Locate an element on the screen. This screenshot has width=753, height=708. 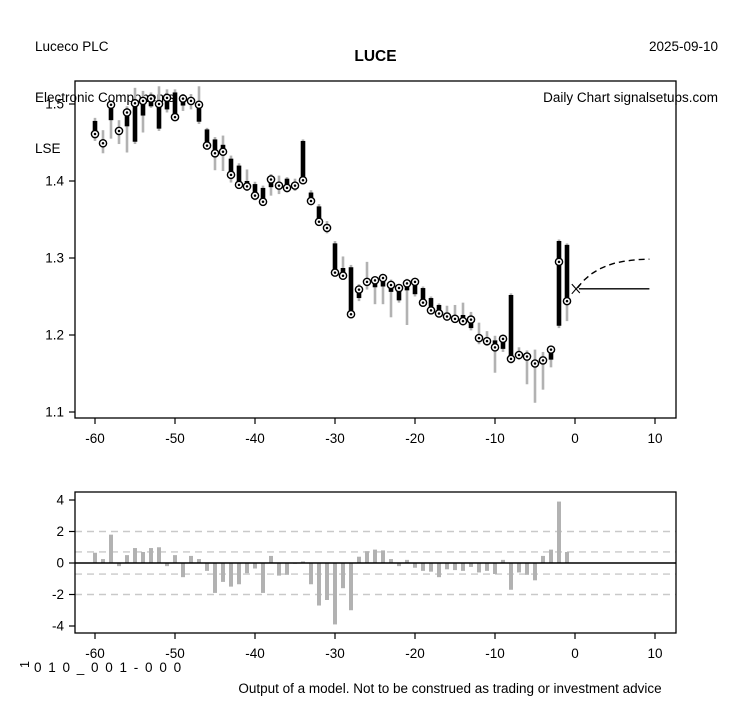
forecast-dashed-line is located at coordinates (613, 273).